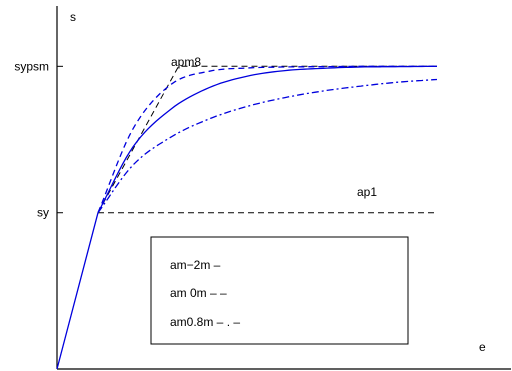 Image resolution: width=512 pixels, height=371 pixels. I want to click on x-axis-label: e, so click(482, 347).